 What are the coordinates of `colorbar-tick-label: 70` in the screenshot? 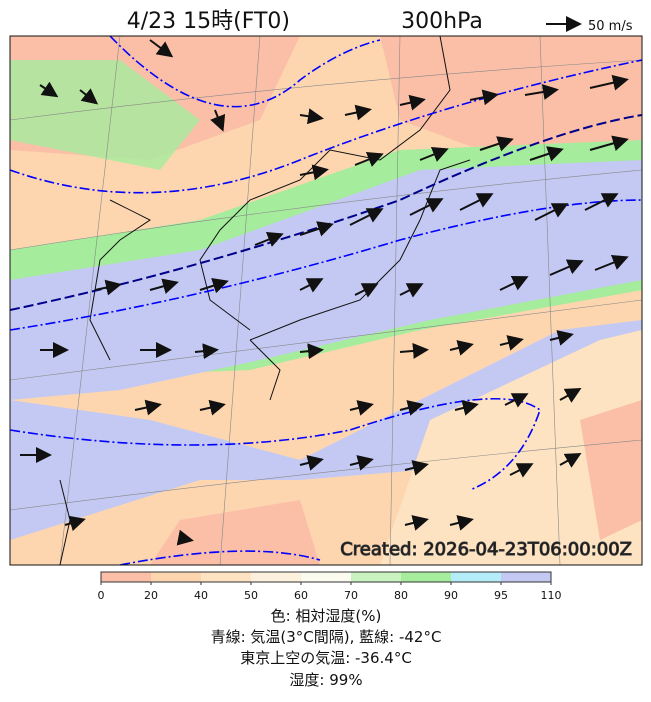 It's located at (351, 595).